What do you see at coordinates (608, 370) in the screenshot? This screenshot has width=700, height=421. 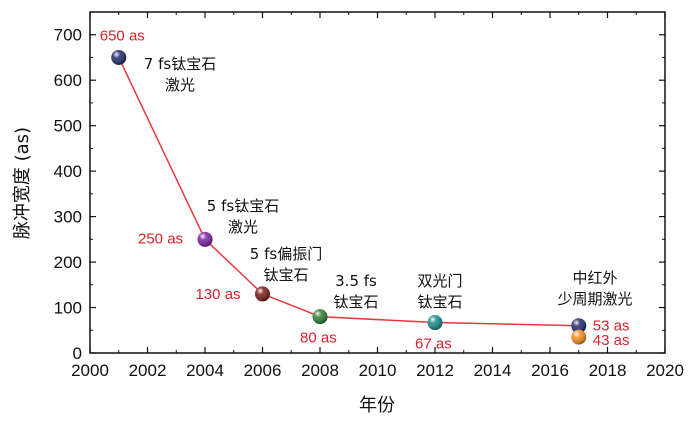 I see `x-tick-label: 2018` at bounding box center [608, 370].